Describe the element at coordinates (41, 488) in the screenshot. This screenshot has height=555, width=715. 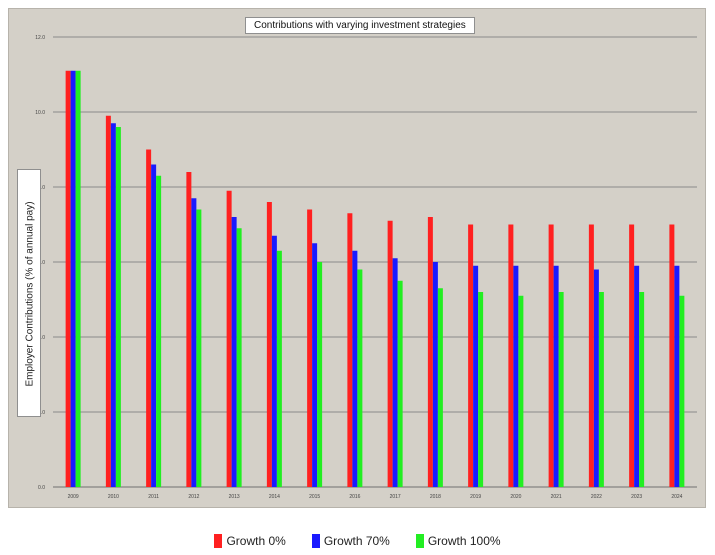
I see `y-tick-label: 0.0` at that location.